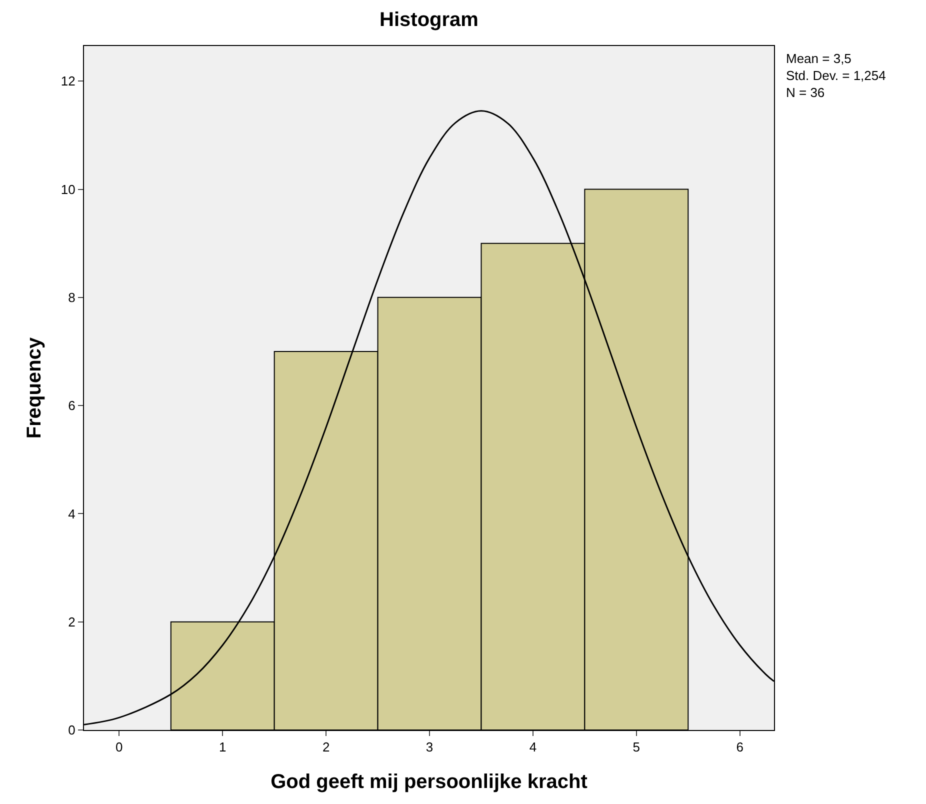 This screenshot has width=926, height=804. Describe the element at coordinates (68, 81) in the screenshot. I see `y-tick-label: 12` at that location.